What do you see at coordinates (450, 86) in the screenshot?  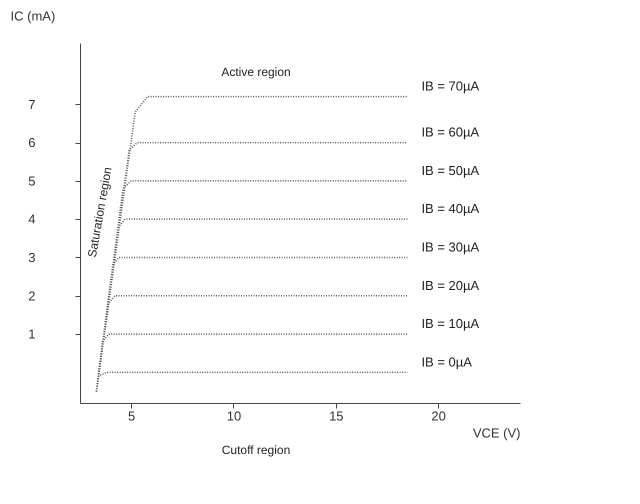 I see `series-label: IB = 70µA` at bounding box center [450, 86].